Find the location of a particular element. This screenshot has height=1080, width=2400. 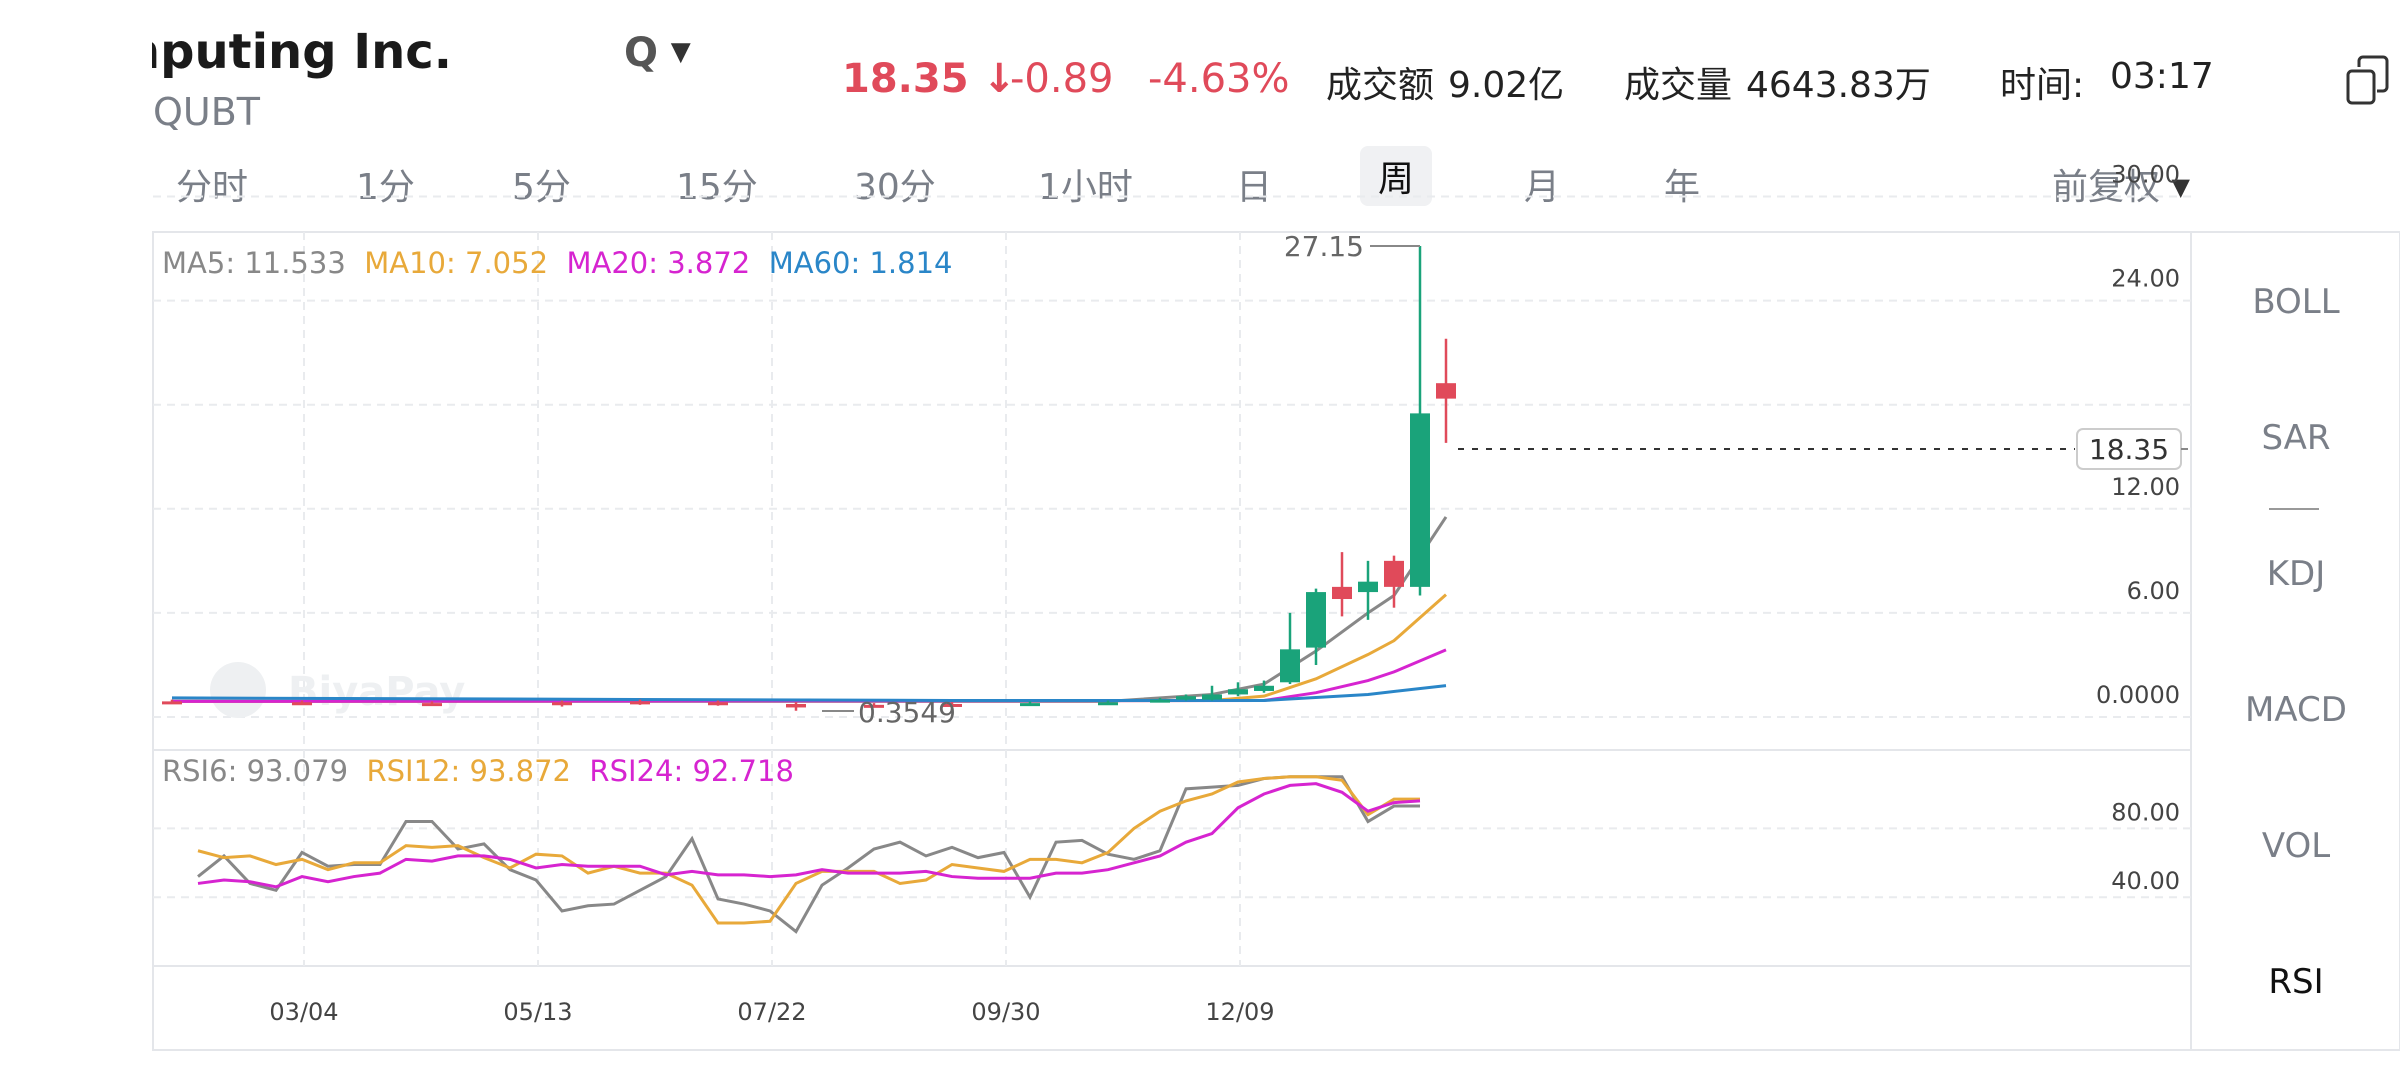

y-tick-1: 24.00 is located at coordinates (2145, 279).